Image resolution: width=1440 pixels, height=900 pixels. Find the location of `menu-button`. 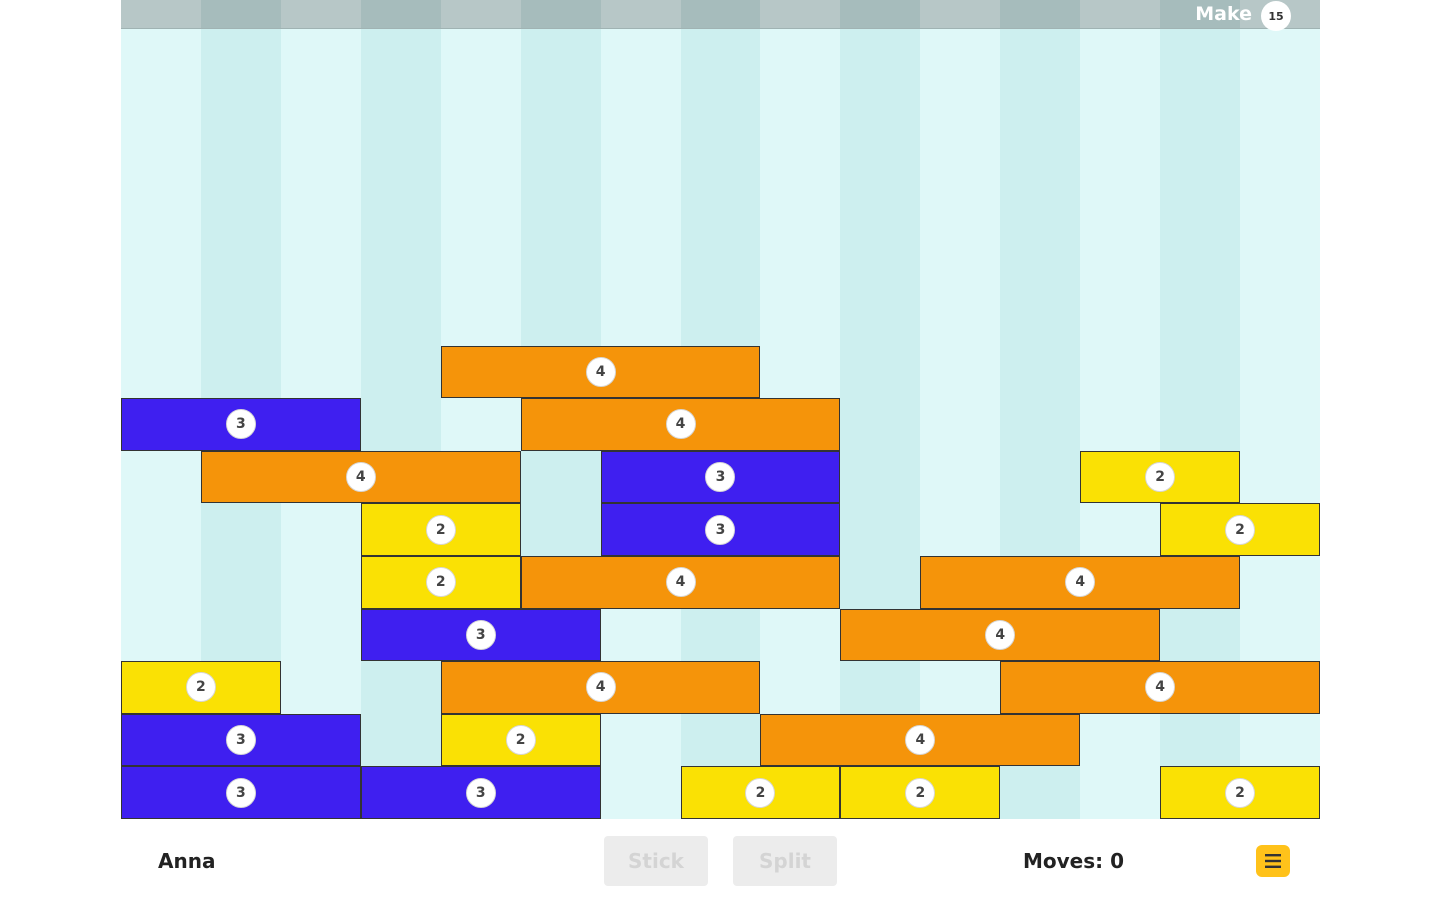

menu-button is located at coordinates (1273, 861).